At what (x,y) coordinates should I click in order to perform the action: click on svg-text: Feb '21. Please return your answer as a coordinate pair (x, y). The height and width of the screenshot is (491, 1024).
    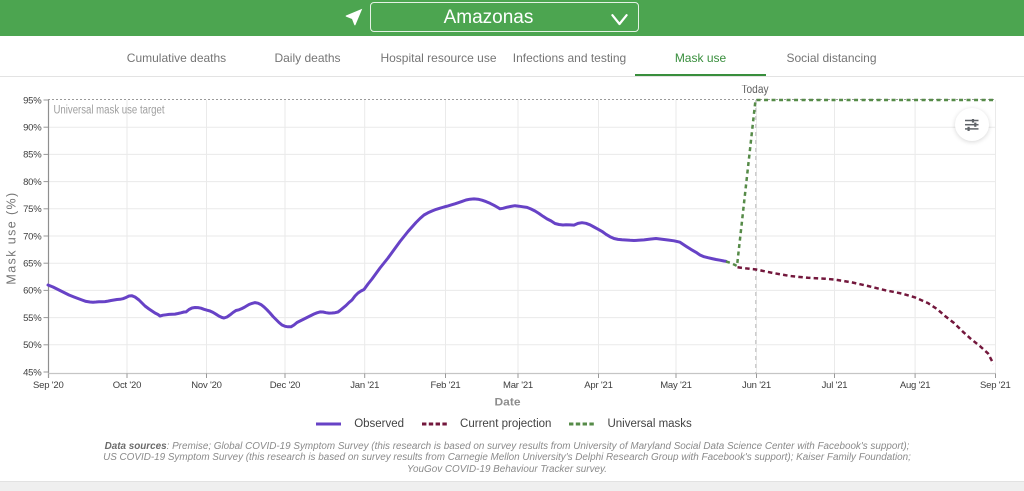
    Looking at the image, I should click on (446, 385).